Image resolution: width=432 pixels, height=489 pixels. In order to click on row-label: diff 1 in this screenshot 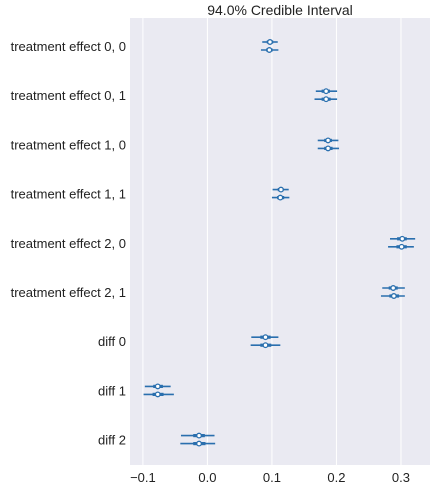, I will do `click(112, 390)`.